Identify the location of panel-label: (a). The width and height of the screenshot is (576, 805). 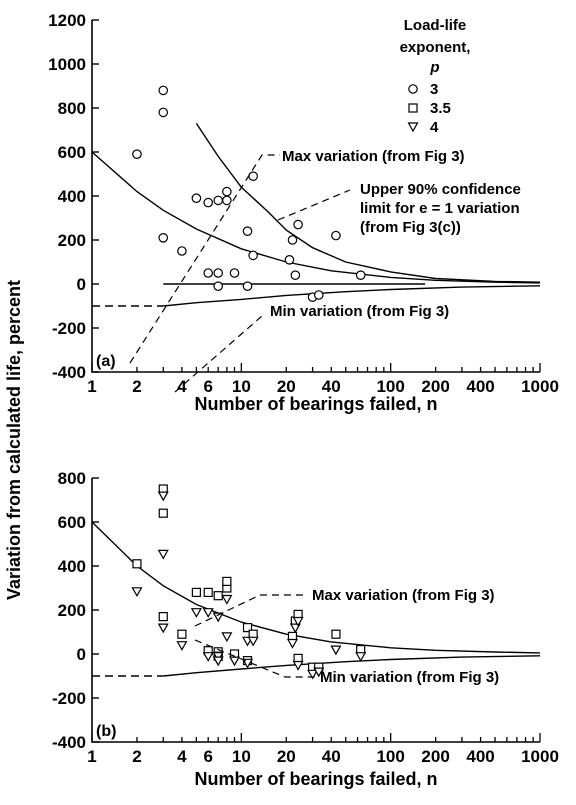
(106, 361).